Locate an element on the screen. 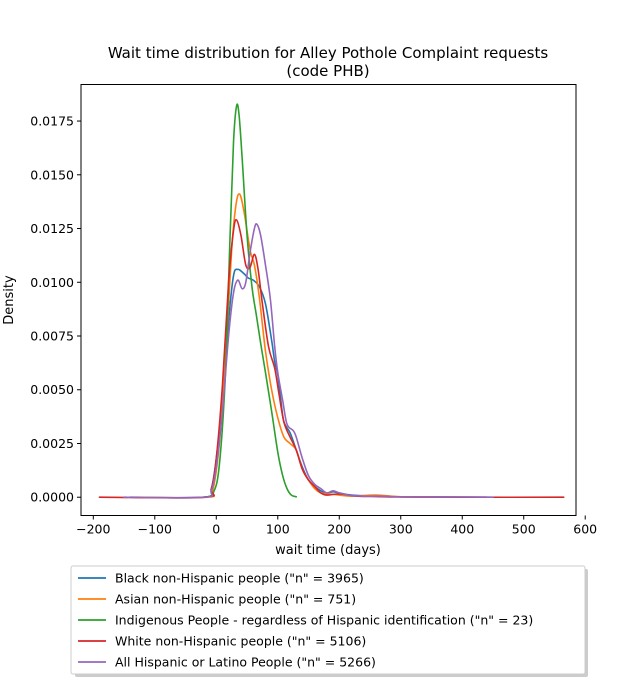 This screenshot has width=640, height=700. legend-label: White non-Hispanic people ("n" = 5106) is located at coordinates (240, 641).